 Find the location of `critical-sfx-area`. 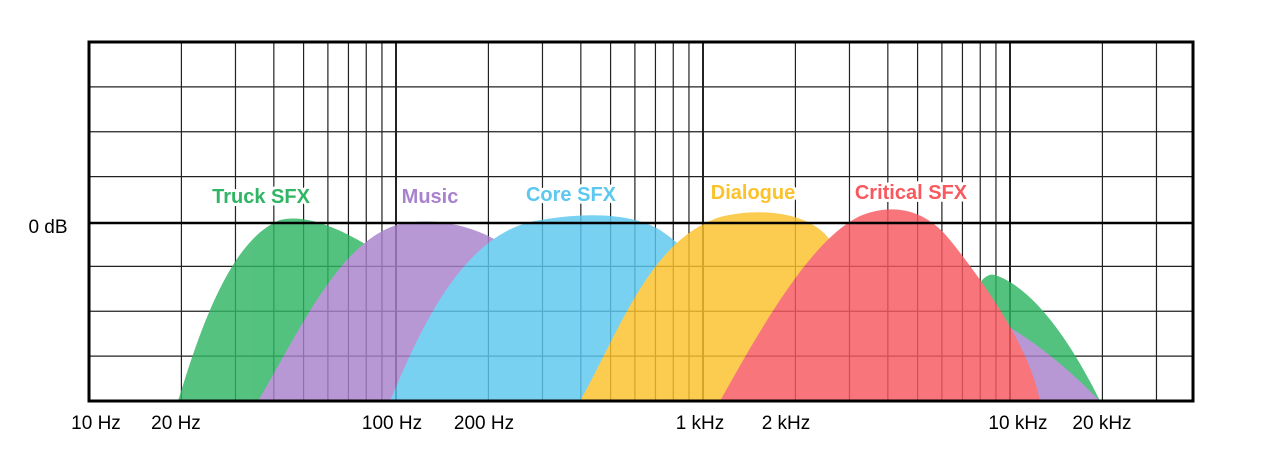

critical-sfx-area is located at coordinates (880, 305).